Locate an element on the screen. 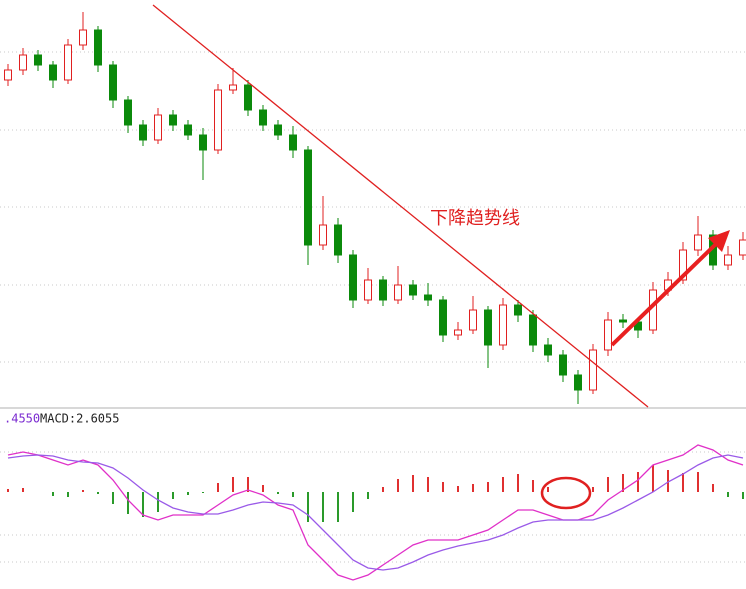 Image resolution: width=746 pixels, height=589 pixels. trend-annotation: 下降趋势线 is located at coordinates (475, 218).